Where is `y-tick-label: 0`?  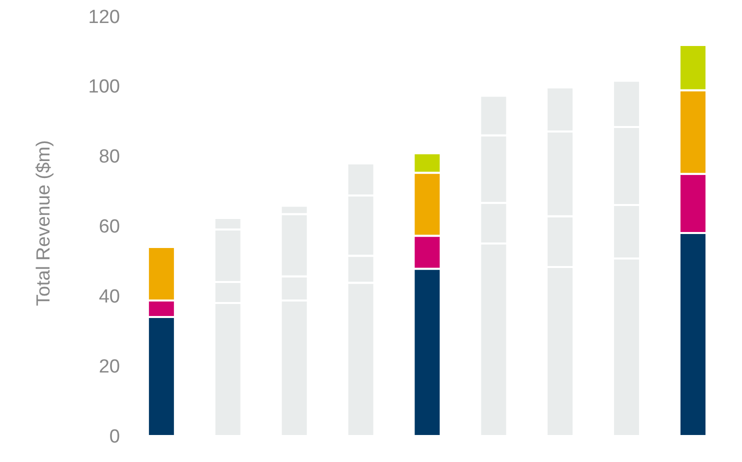 y-tick-label: 0 is located at coordinates (114, 437).